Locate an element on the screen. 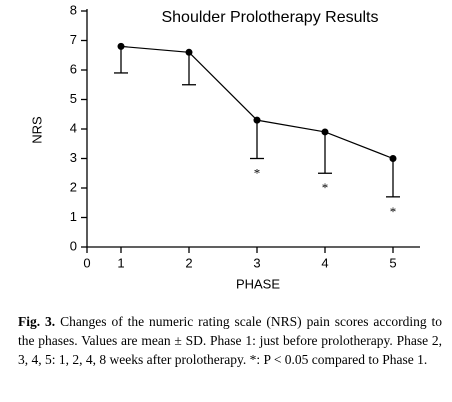 The image size is (452, 402). x-axis-label: PHASE is located at coordinates (258, 283).